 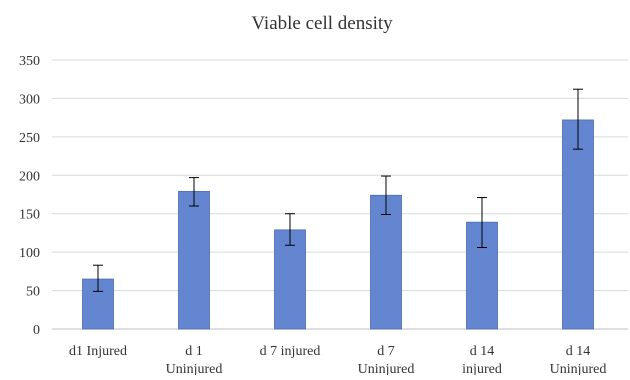 What do you see at coordinates (29, 61) in the screenshot?
I see `y-tick-label: 350` at bounding box center [29, 61].